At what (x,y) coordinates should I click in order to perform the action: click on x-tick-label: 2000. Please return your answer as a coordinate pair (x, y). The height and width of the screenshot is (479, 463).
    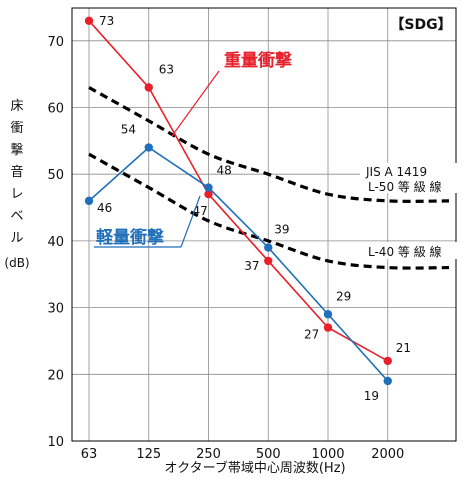
    Looking at the image, I should click on (387, 454).